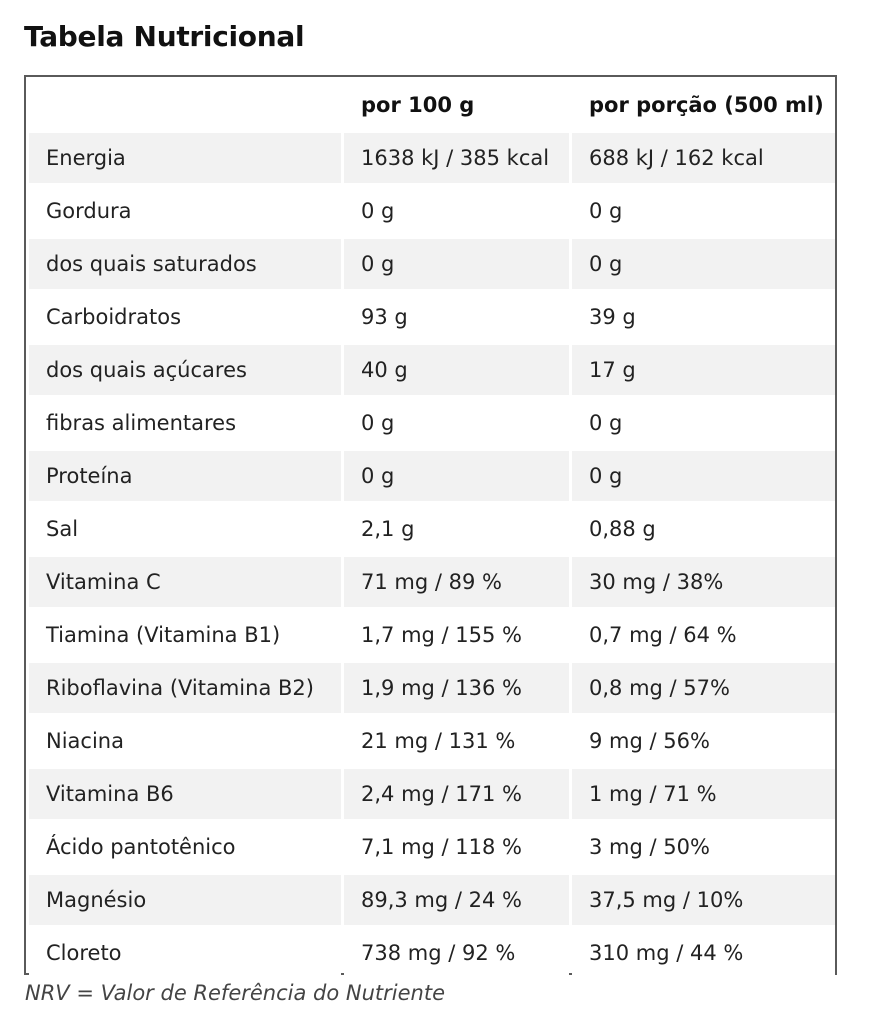 The height and width of the screenshot is (1014, 876). Describe the element at coordinates (703, 317) in the screenshot. I see `per-portion-value-cell: 39 g` at that location.